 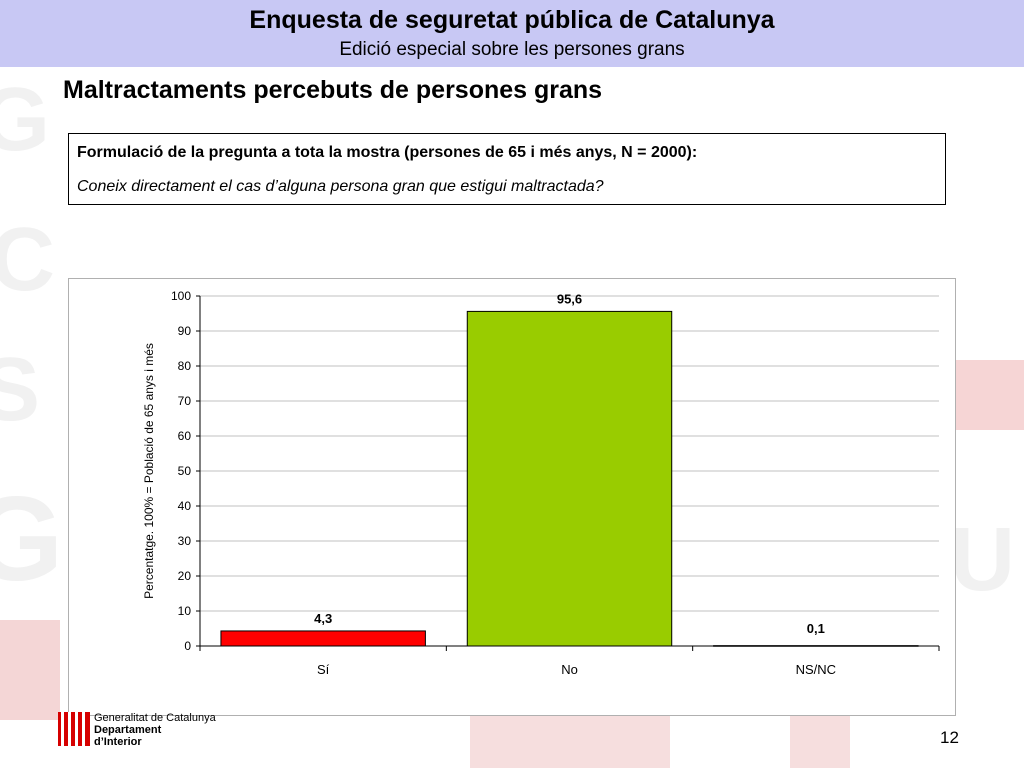 I want to click on generalitat-logo, so click(x=74, y=729).